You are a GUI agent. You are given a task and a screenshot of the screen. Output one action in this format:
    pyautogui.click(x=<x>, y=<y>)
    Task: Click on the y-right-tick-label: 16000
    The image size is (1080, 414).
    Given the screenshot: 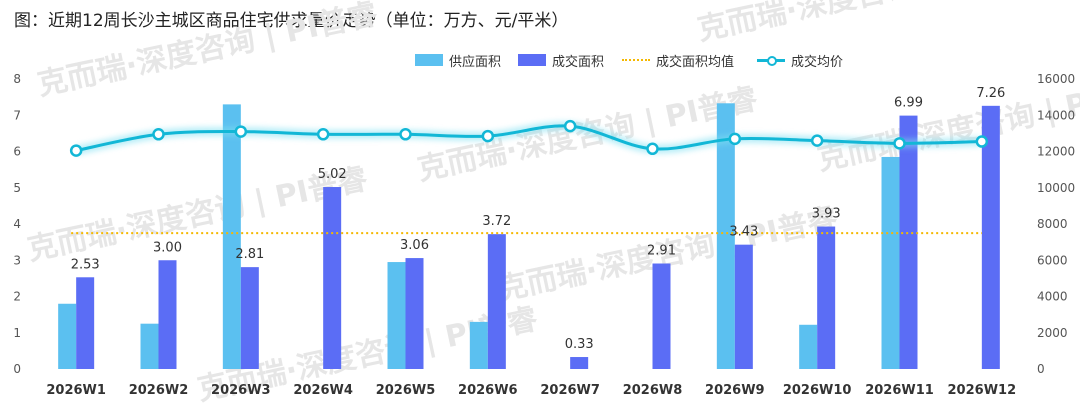 What is the action you would take?
    pyautogui.click(x=1056, y=79)
    